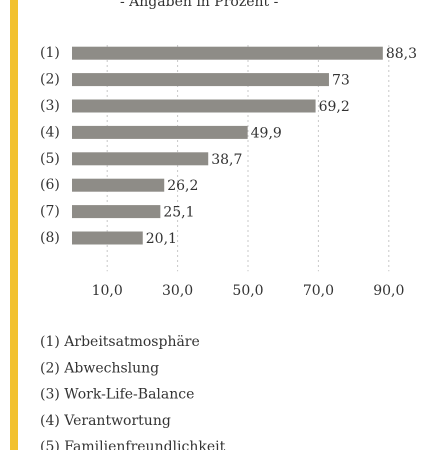  What do you see at coordinates (120, 342) in the screenshot?
I see `key-item: (1) Arbeitsatmosphäre` at bounding box center [120, 342].